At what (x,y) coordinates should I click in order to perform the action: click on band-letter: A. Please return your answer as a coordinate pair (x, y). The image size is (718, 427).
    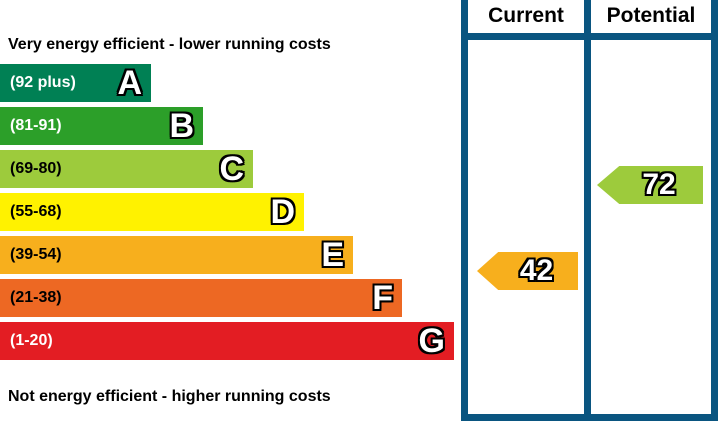
    Looking at the image, I should click on (129, 83).